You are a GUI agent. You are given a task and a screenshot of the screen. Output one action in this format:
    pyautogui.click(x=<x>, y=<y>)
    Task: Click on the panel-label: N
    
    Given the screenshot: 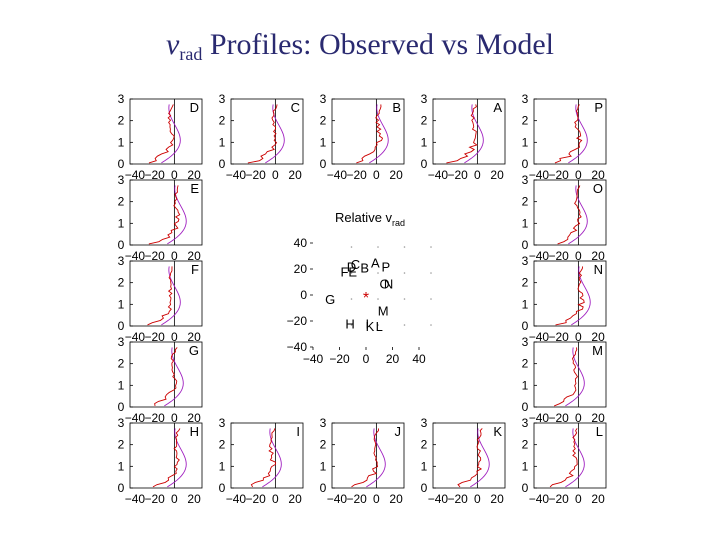 What is the action you would take?
    pyautogui.click(x=598, y=269)
    